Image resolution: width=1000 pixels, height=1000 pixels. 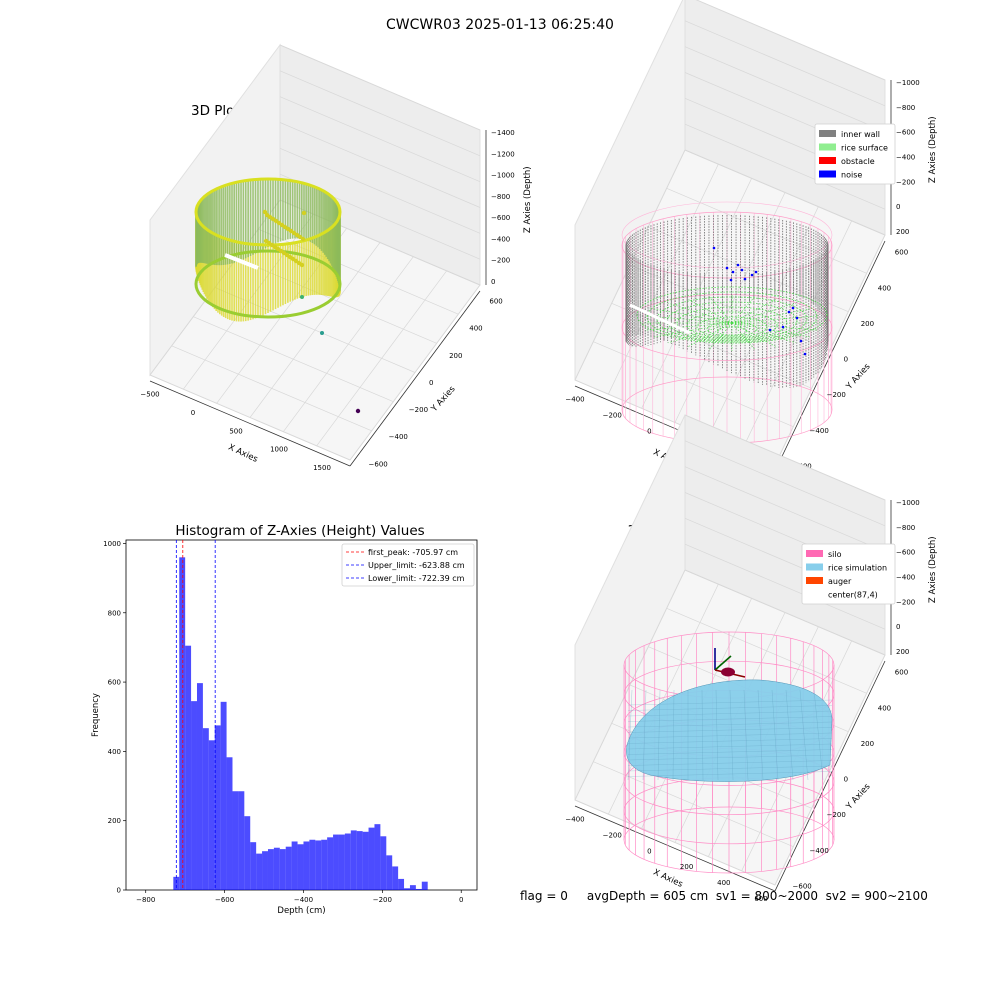 What do you see at coordinates (574, 400) in the screenshot?
I see `cls-x-tick-label: −400` at bounding box center [574, 400].